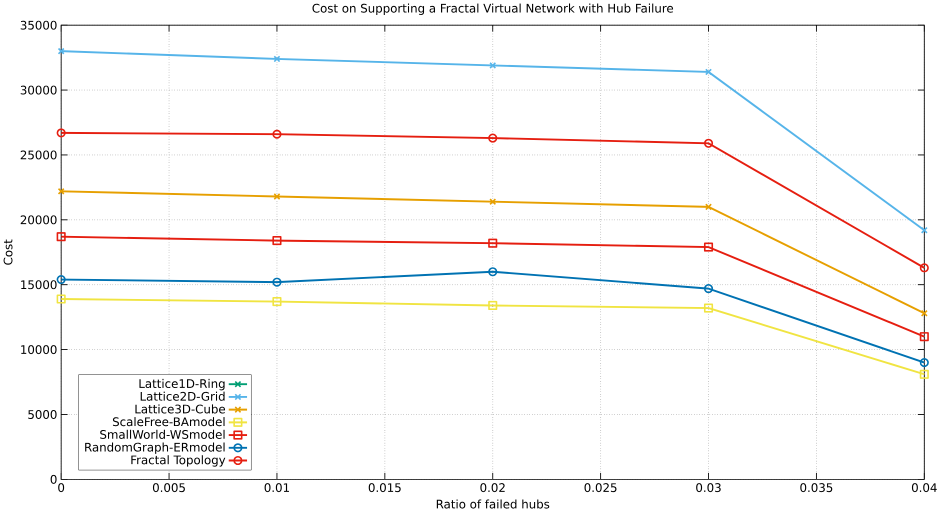 This screenshot has width=941, height=512. Describe the element at coordinates (38, 219) in the screenshot. I see `y-tick-label: 20000` at that location.